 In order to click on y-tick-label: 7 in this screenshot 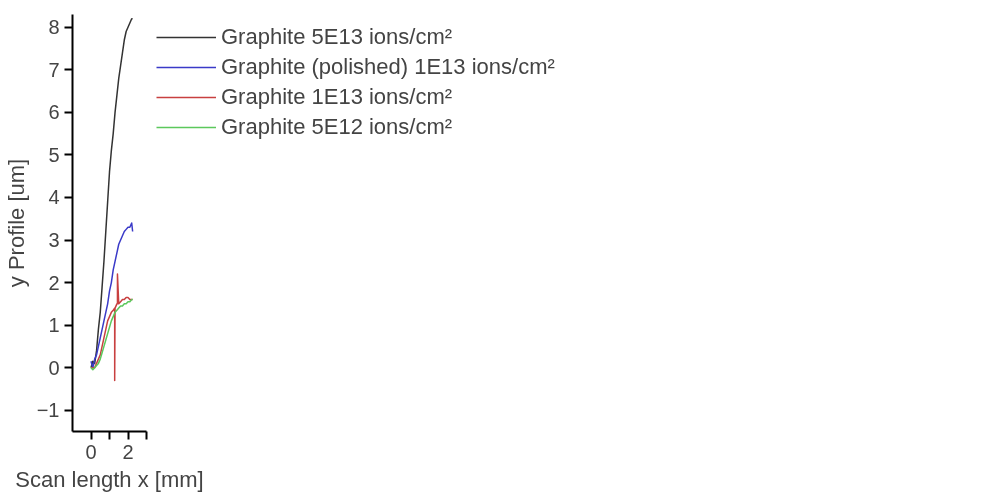, I will do `click(54, 69)`.